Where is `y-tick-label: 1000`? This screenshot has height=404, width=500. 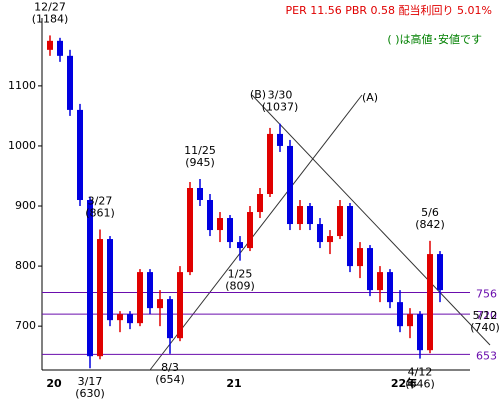 y-tick-label: 1000 is located at coordinates (22, 145).